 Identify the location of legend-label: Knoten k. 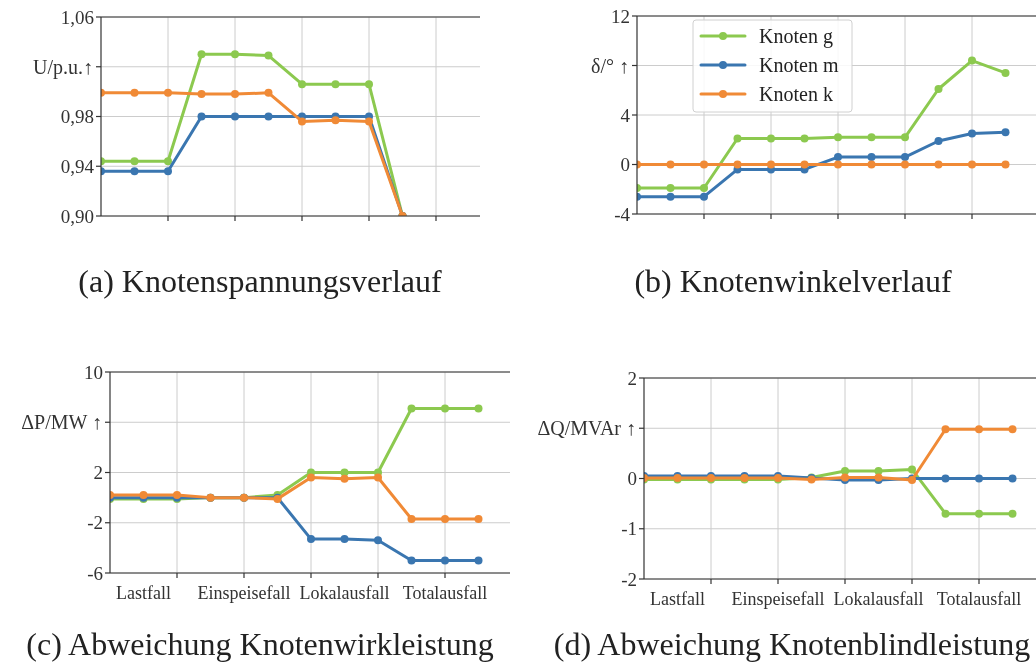
(796, 94).